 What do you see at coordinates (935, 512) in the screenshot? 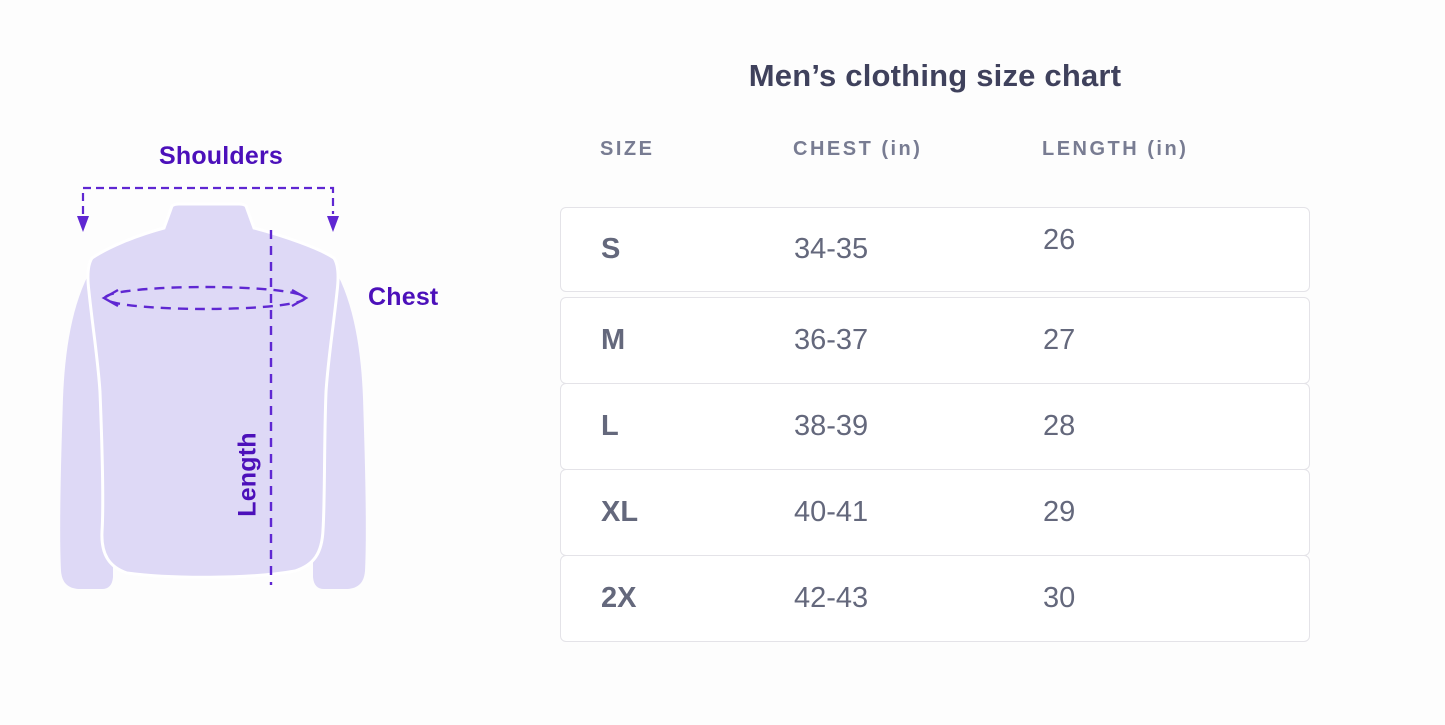
I see `table-row: XL 40-41 29` at bounding box center [935, 512].